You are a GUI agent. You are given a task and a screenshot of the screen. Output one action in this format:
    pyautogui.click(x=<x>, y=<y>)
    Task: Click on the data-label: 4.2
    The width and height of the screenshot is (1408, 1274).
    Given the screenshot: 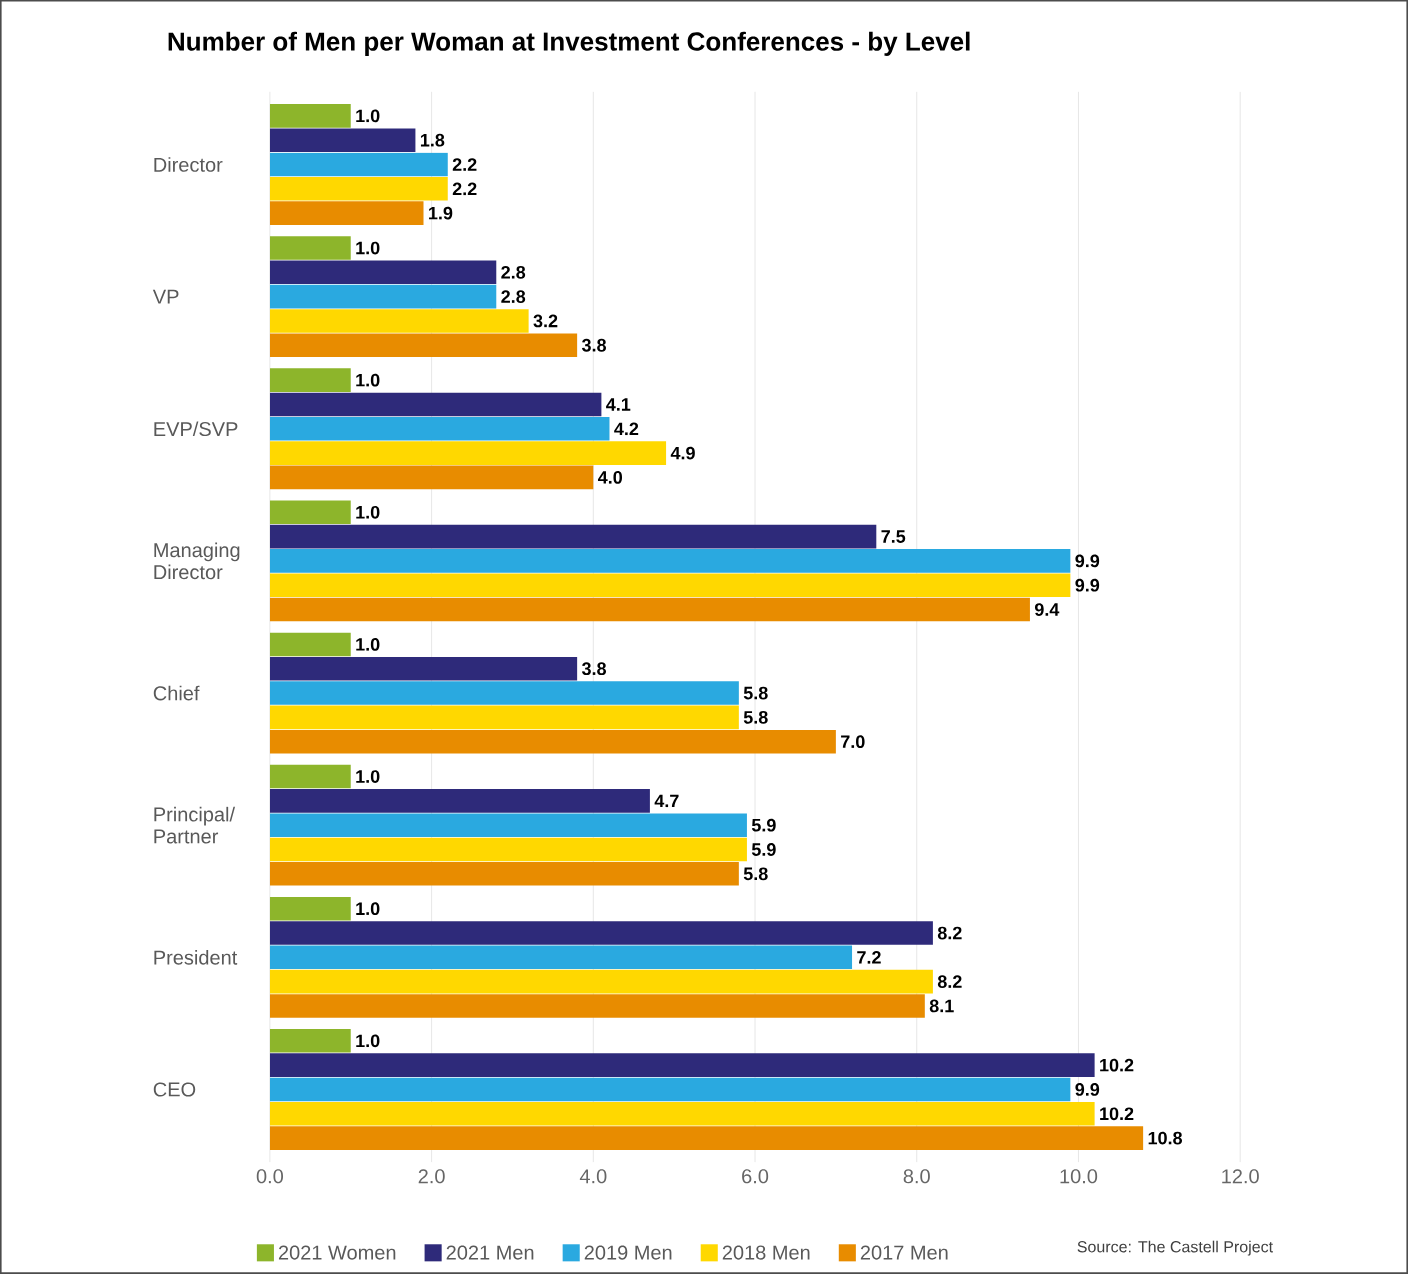 What is the action you would take?
    pyautogui.click(x=626, y=429)
    